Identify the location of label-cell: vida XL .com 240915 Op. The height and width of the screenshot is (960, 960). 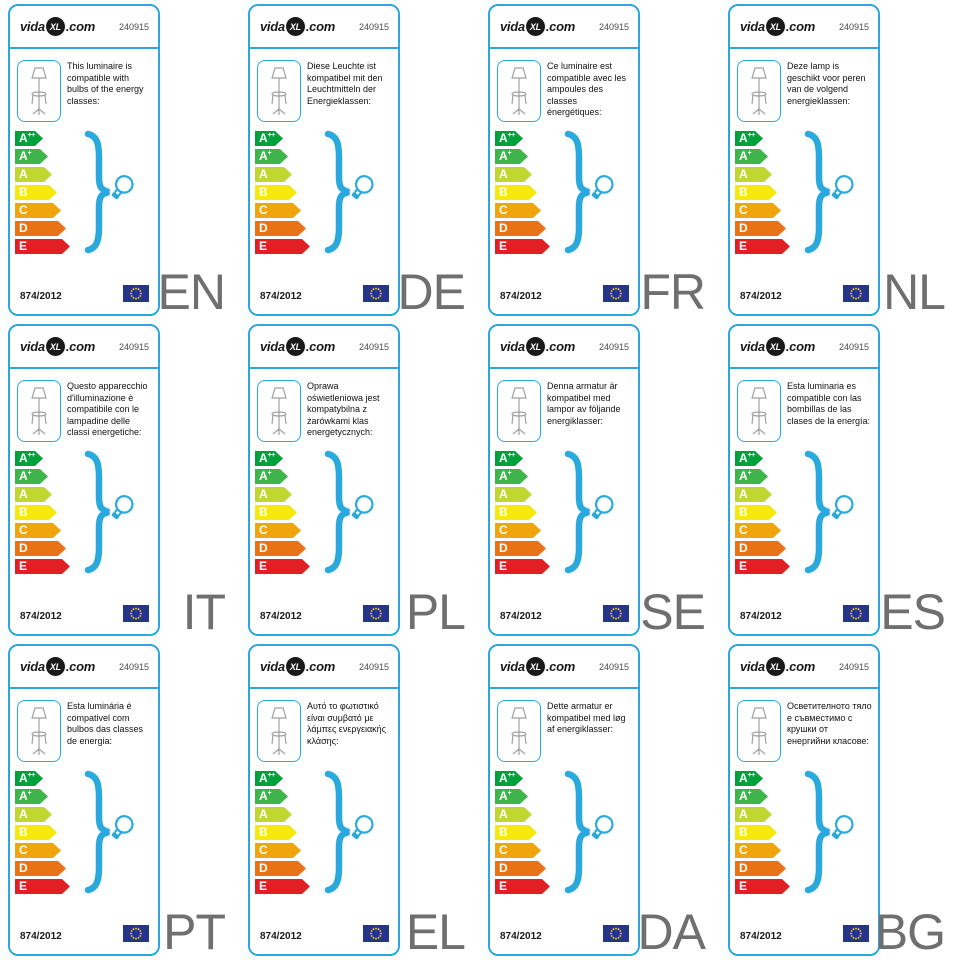
(360, 480).